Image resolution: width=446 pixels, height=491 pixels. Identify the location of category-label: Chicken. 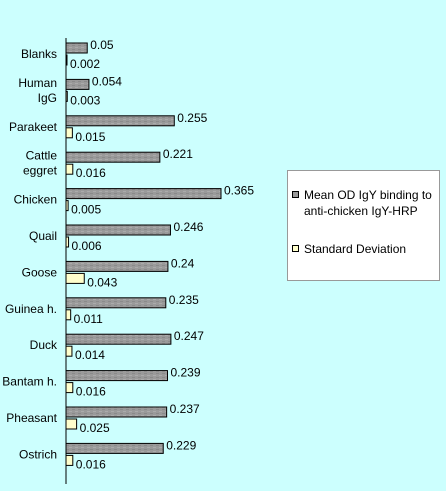
(35, 200).